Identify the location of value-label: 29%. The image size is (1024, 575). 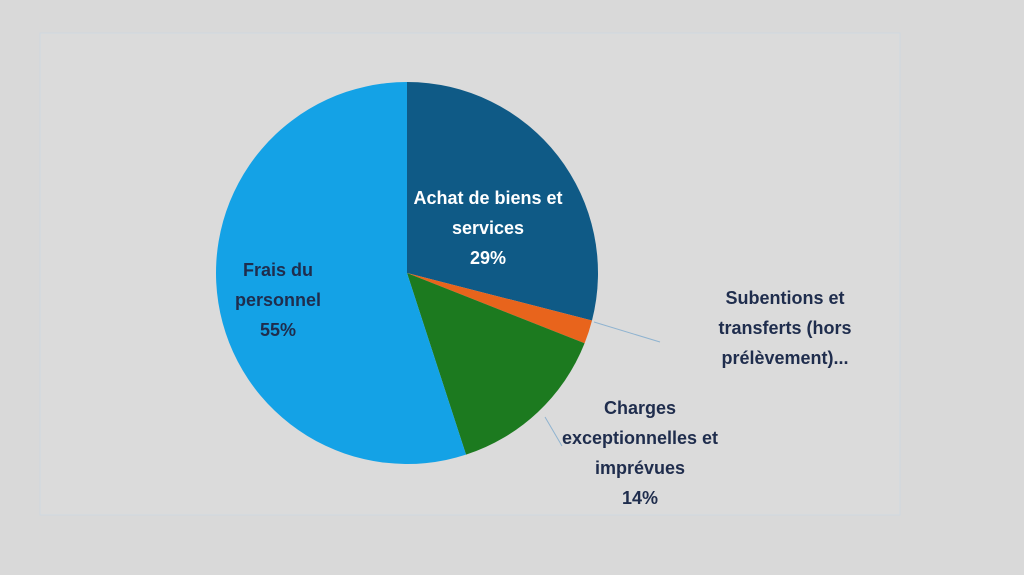
(488, 258).